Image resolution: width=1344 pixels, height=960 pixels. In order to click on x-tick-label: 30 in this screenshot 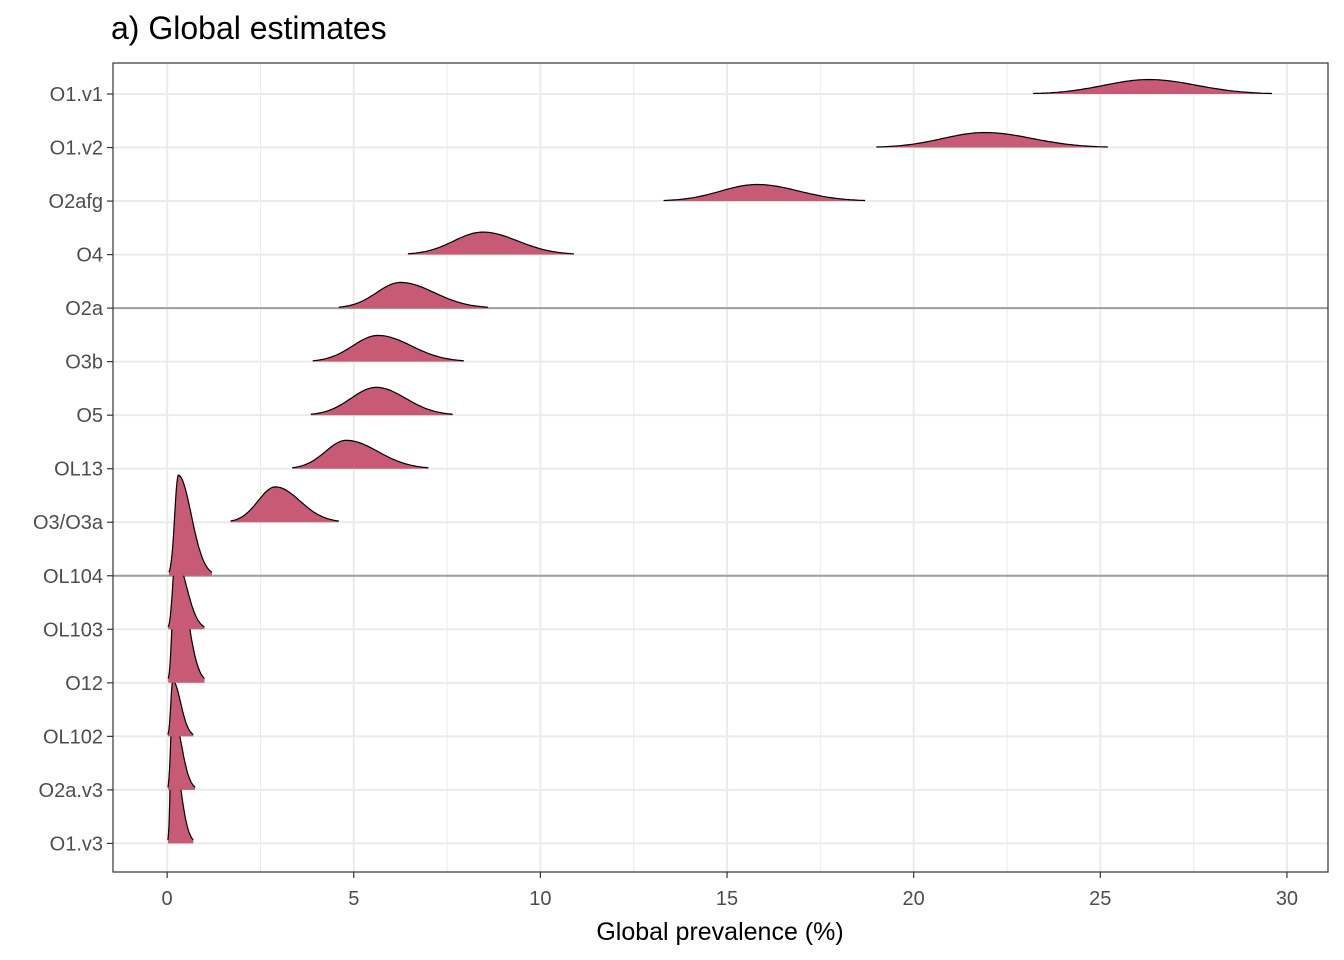, I will do `click(1287, 899)`.